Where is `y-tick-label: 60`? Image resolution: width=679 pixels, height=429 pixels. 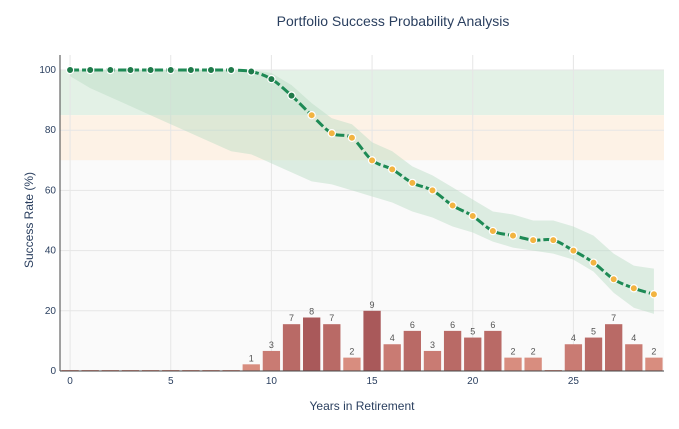 y-tick-label: 60 is located at coordinates (51, 190).